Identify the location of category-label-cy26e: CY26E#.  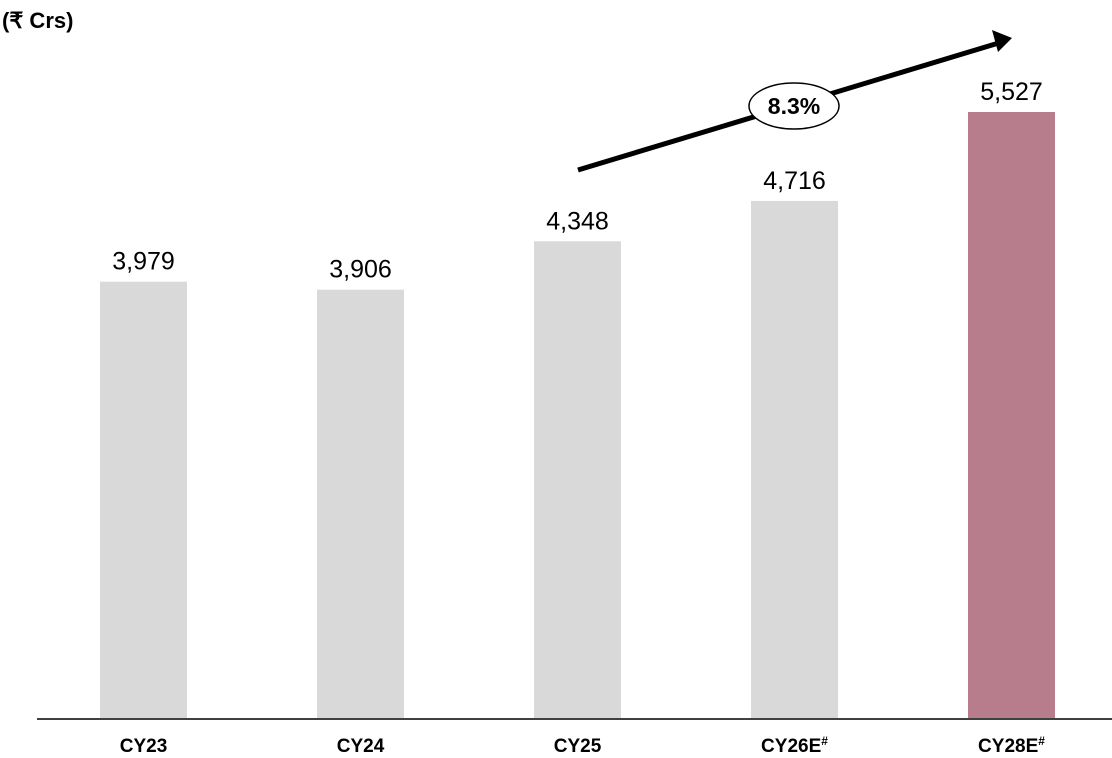
(794, 745).